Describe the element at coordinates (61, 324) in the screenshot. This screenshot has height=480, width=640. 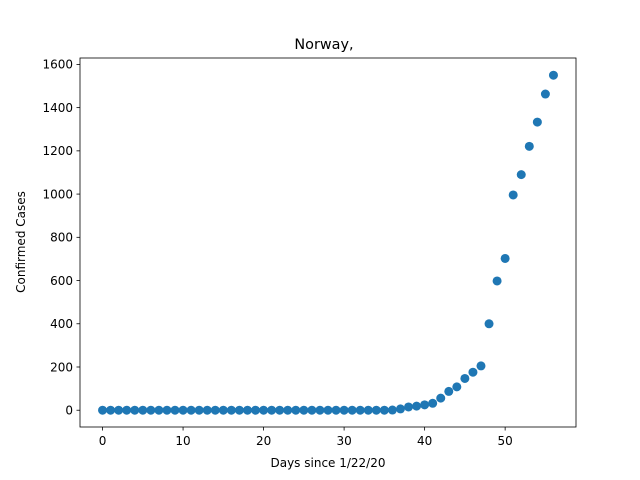
I see `y-tick-label: 400` at that location.